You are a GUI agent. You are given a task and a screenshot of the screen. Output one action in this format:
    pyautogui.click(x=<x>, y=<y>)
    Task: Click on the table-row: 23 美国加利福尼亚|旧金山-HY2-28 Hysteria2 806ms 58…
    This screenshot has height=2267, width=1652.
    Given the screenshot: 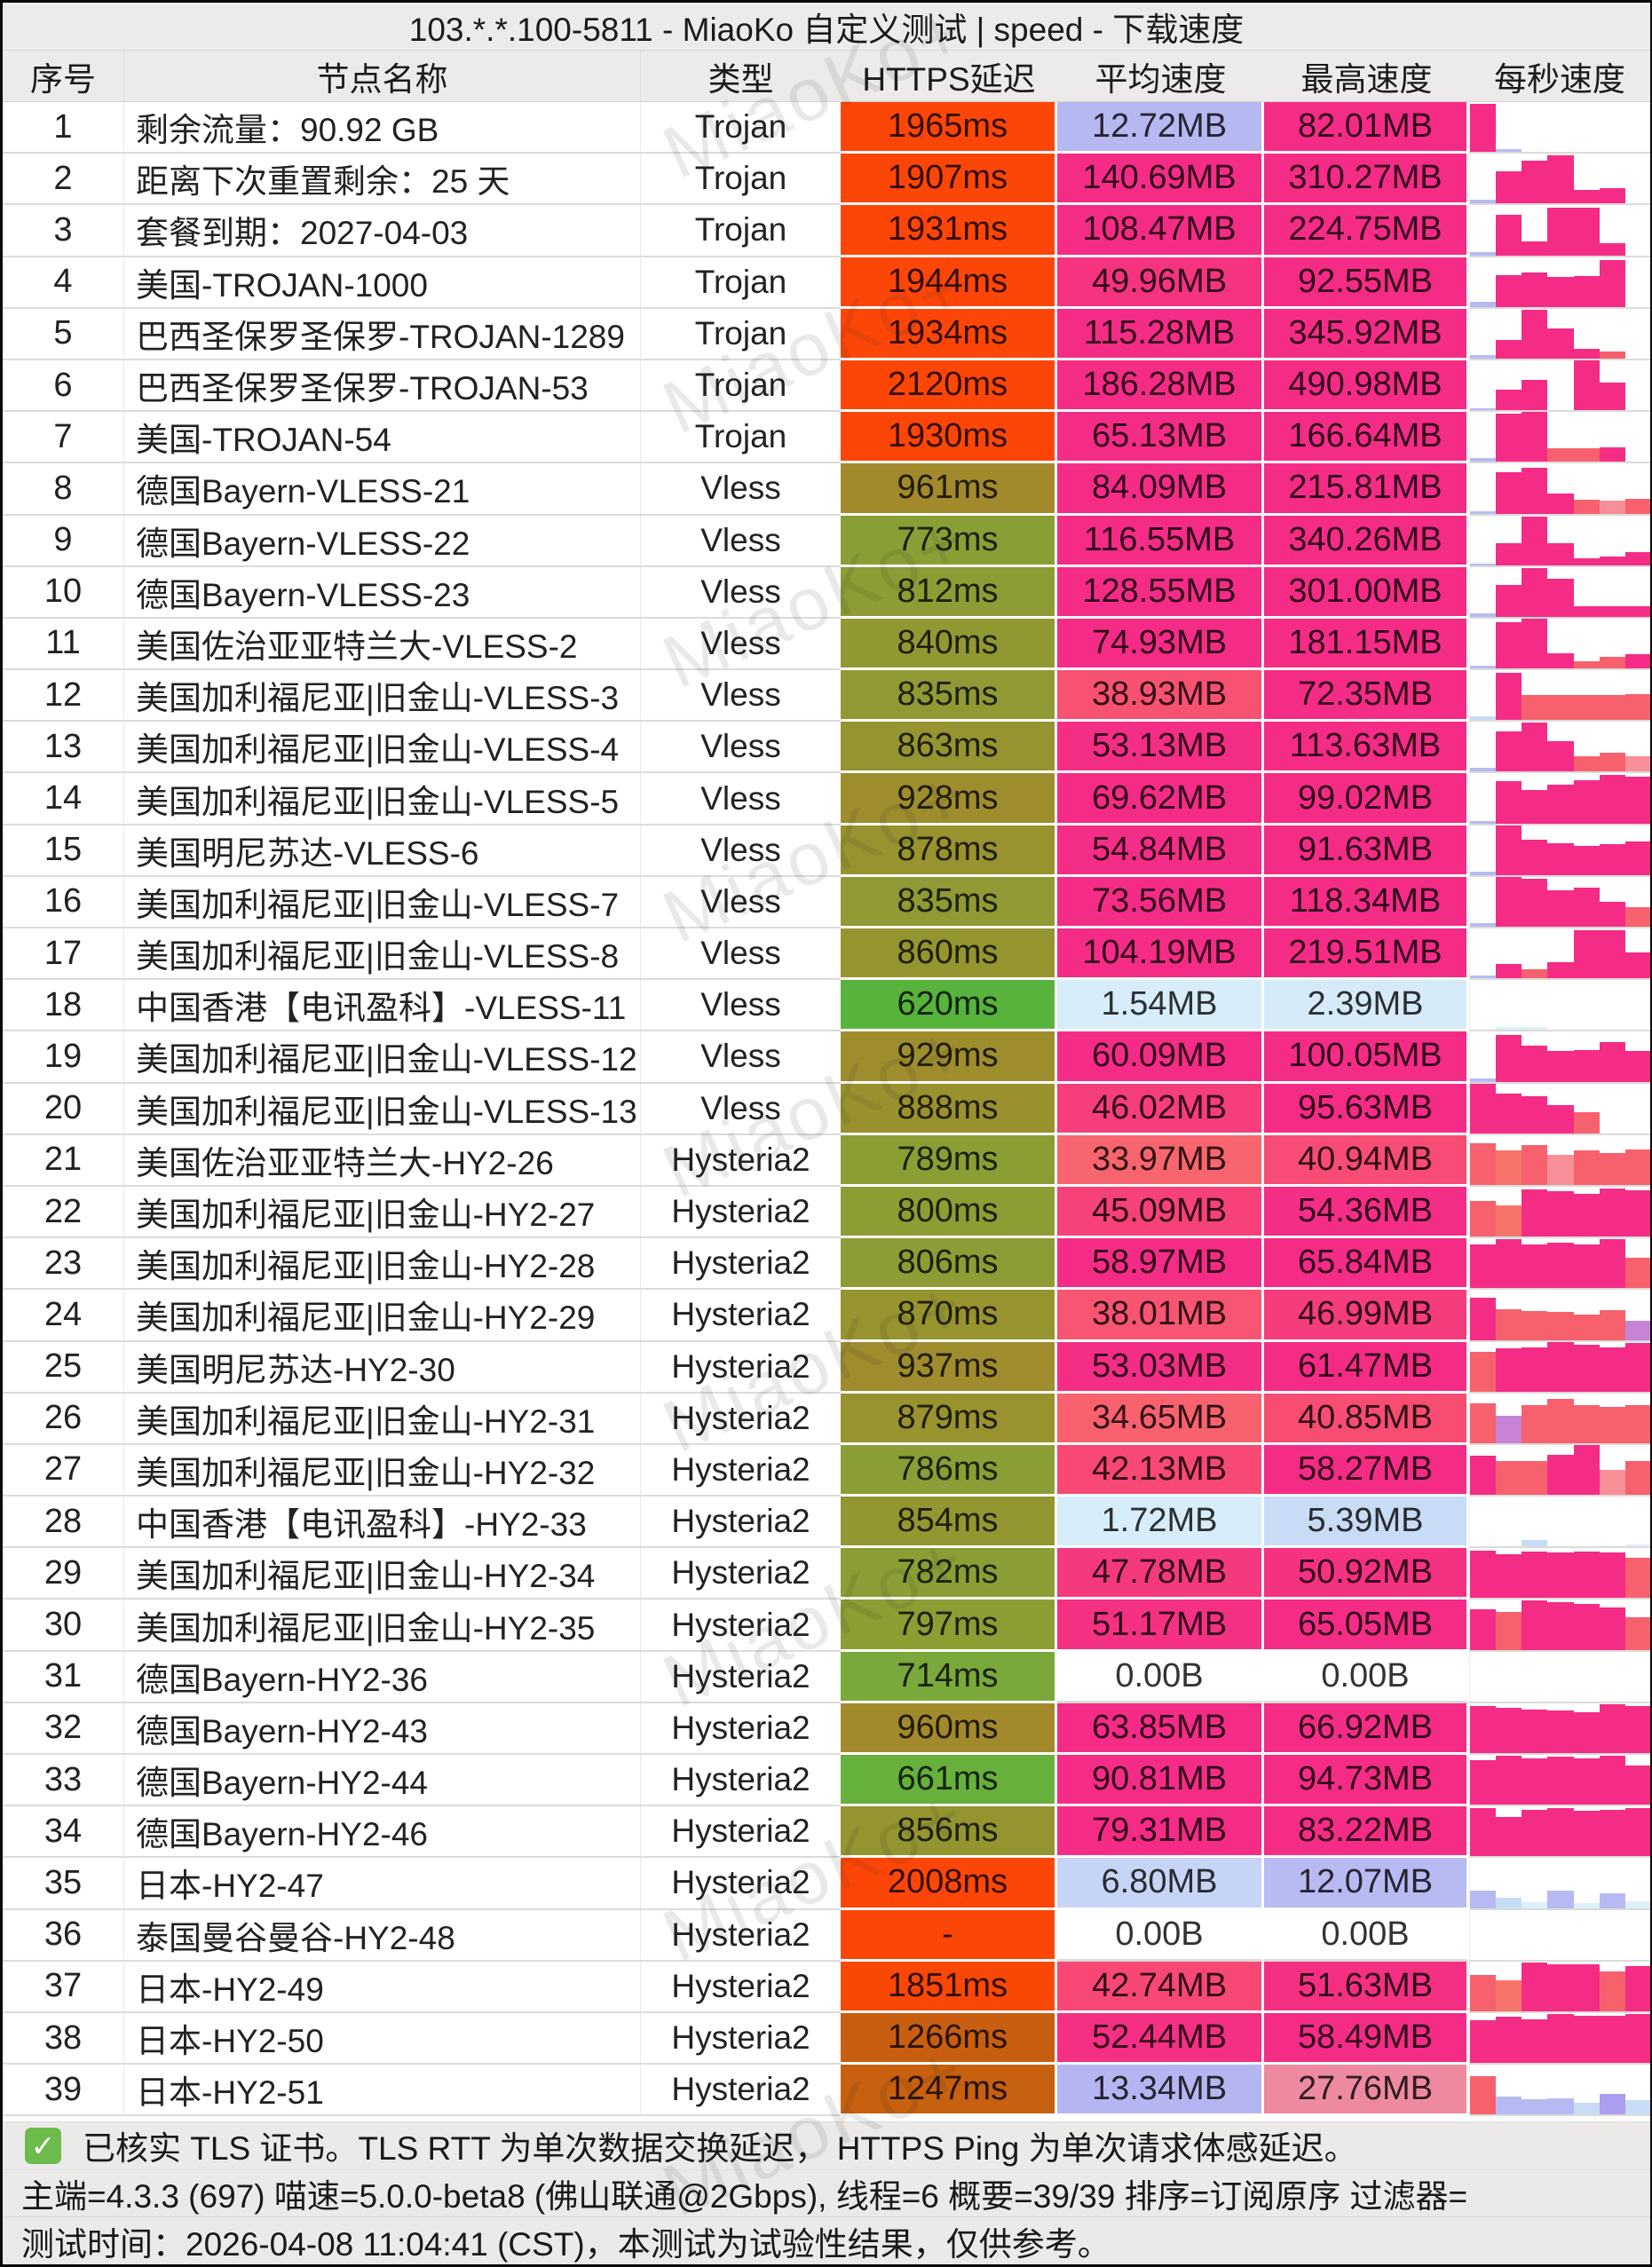 What is the action you would take?
    pyautogui.click(x=826, y=1264)
    